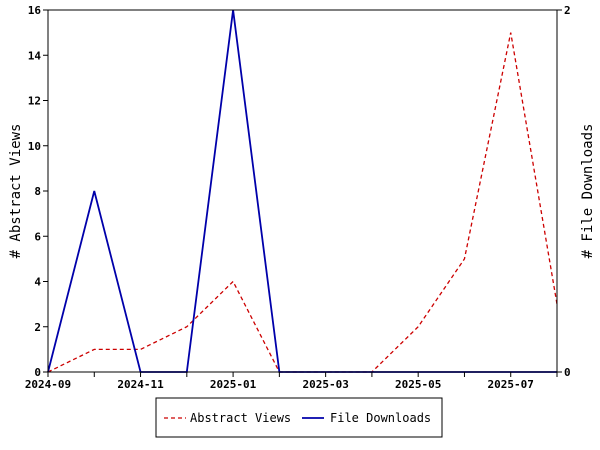  Describe the element at coordinates (16, 191) in the screenshot. I see `y-axis-title: # Abstract Views` at that location.